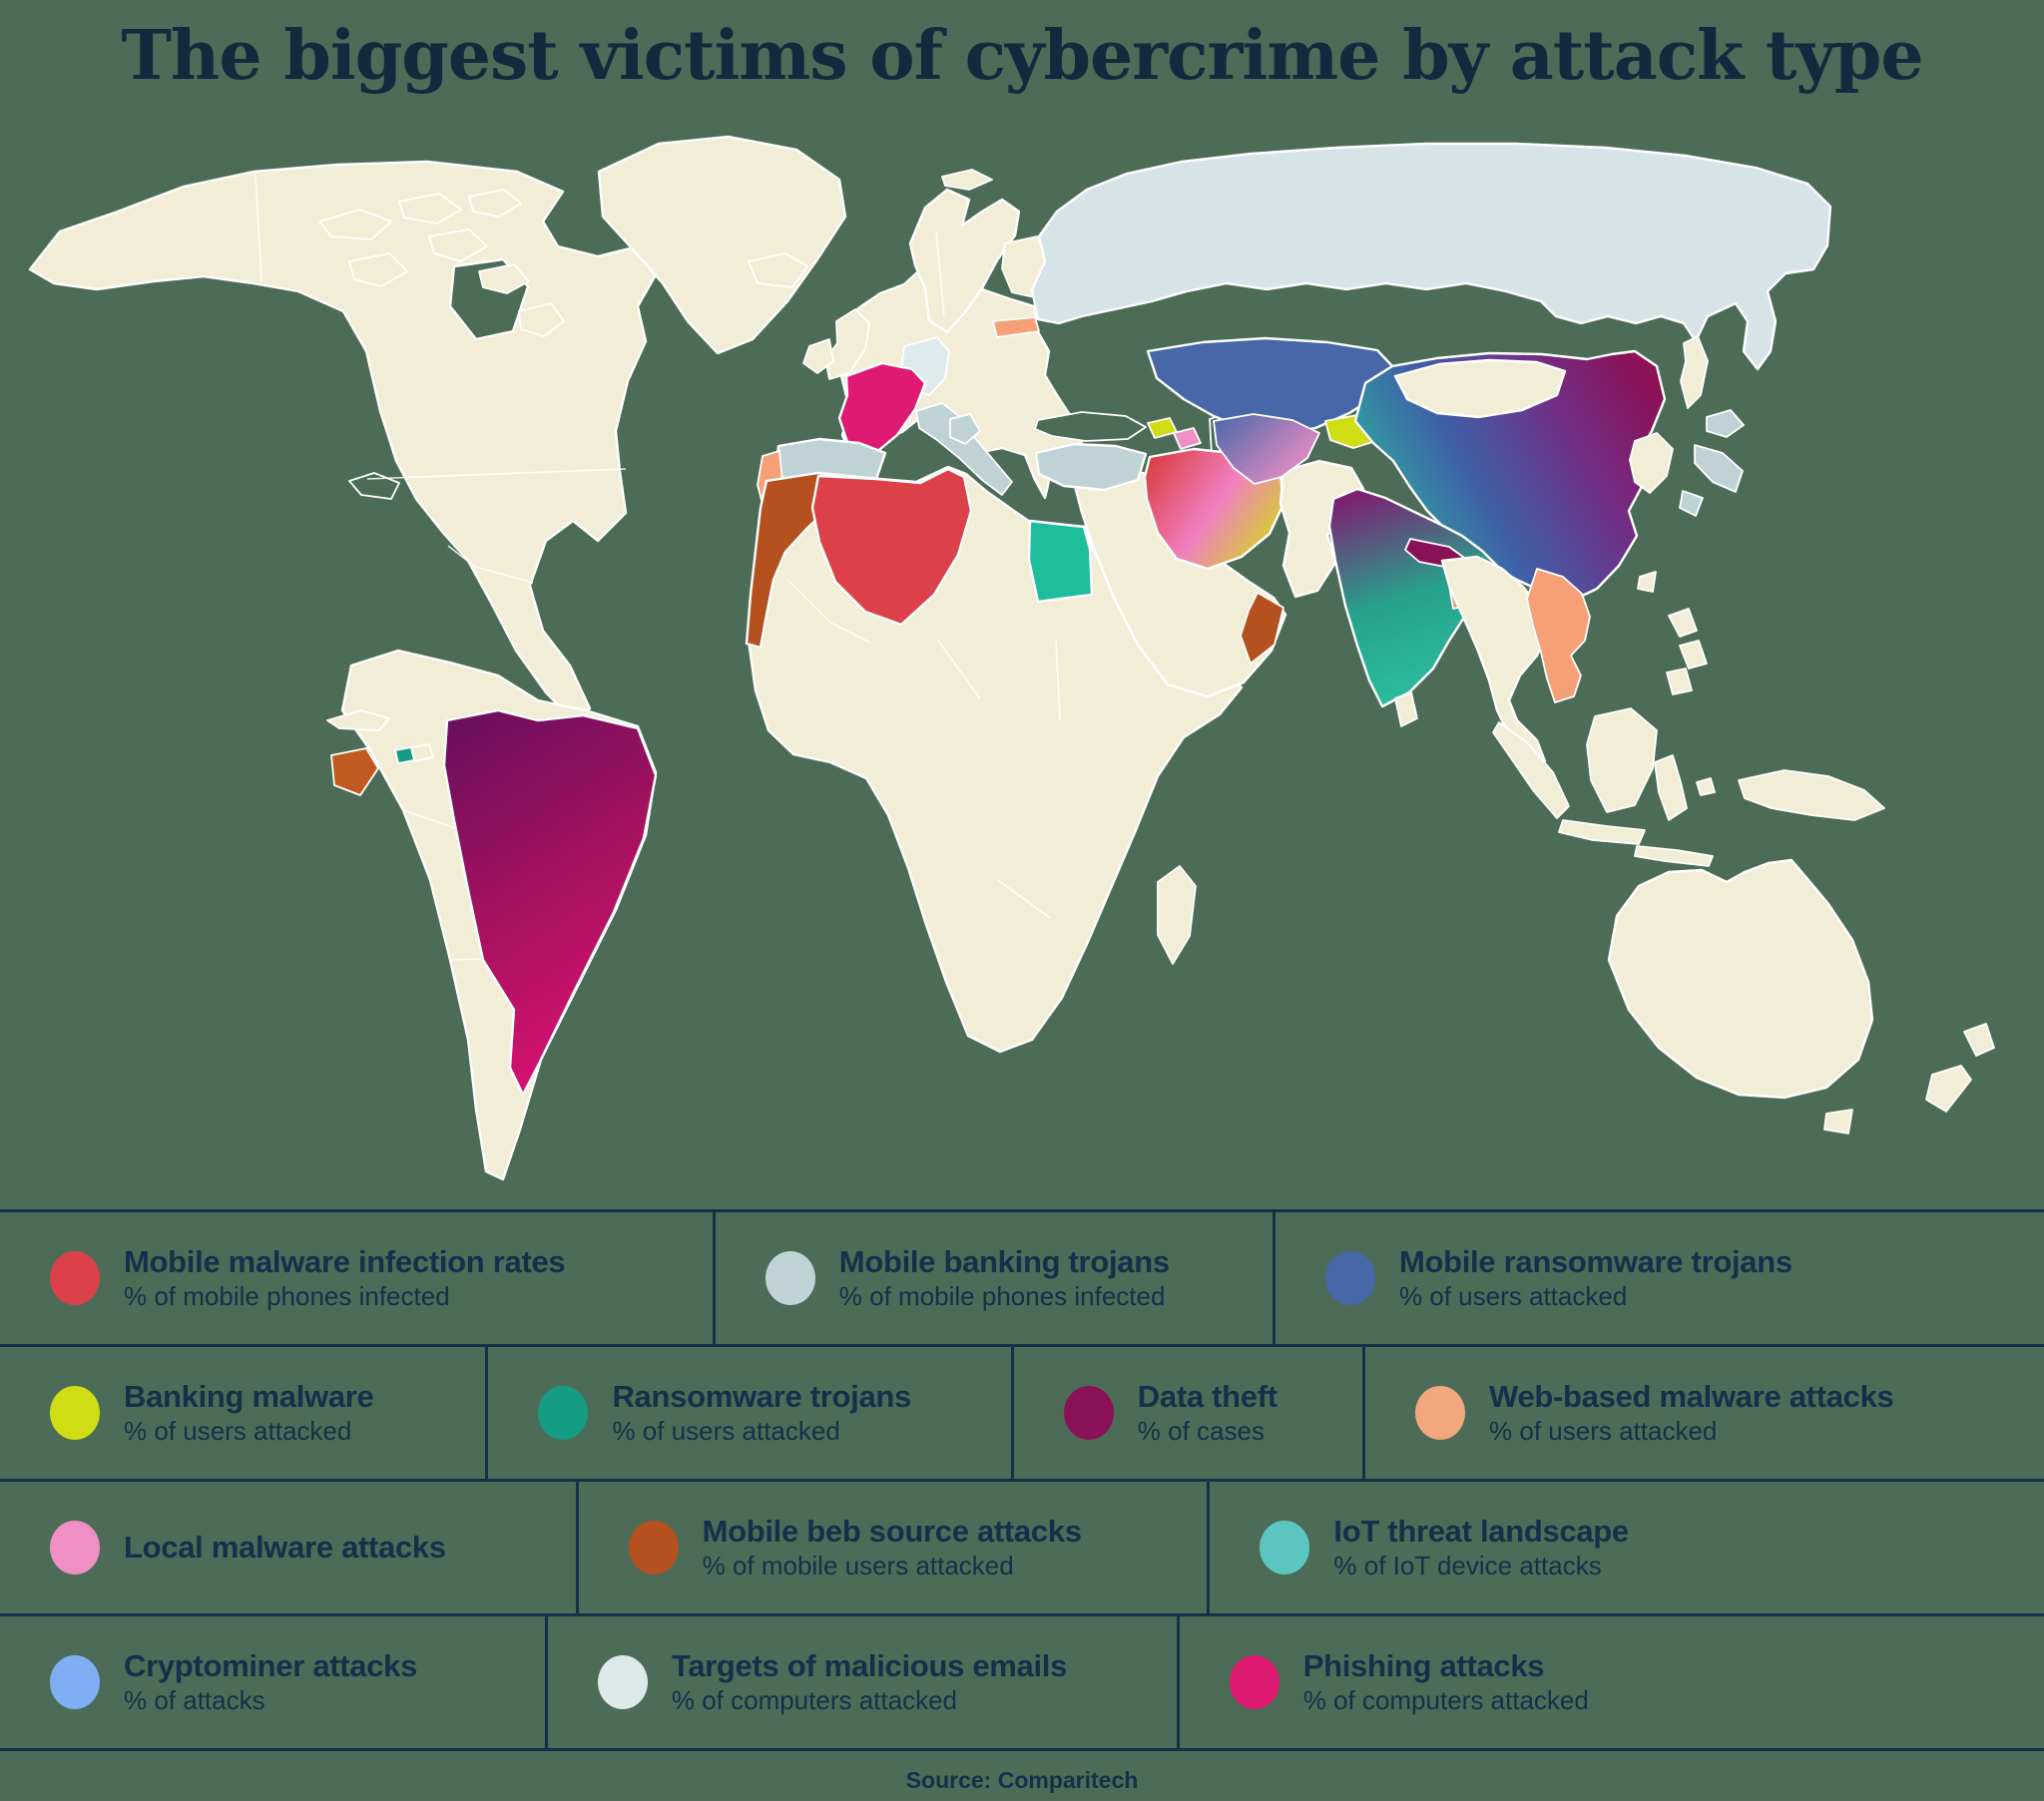 The width and height of the screenshot is (2044, 1801). I want to click on border-africa-east, so click(1024, 899).